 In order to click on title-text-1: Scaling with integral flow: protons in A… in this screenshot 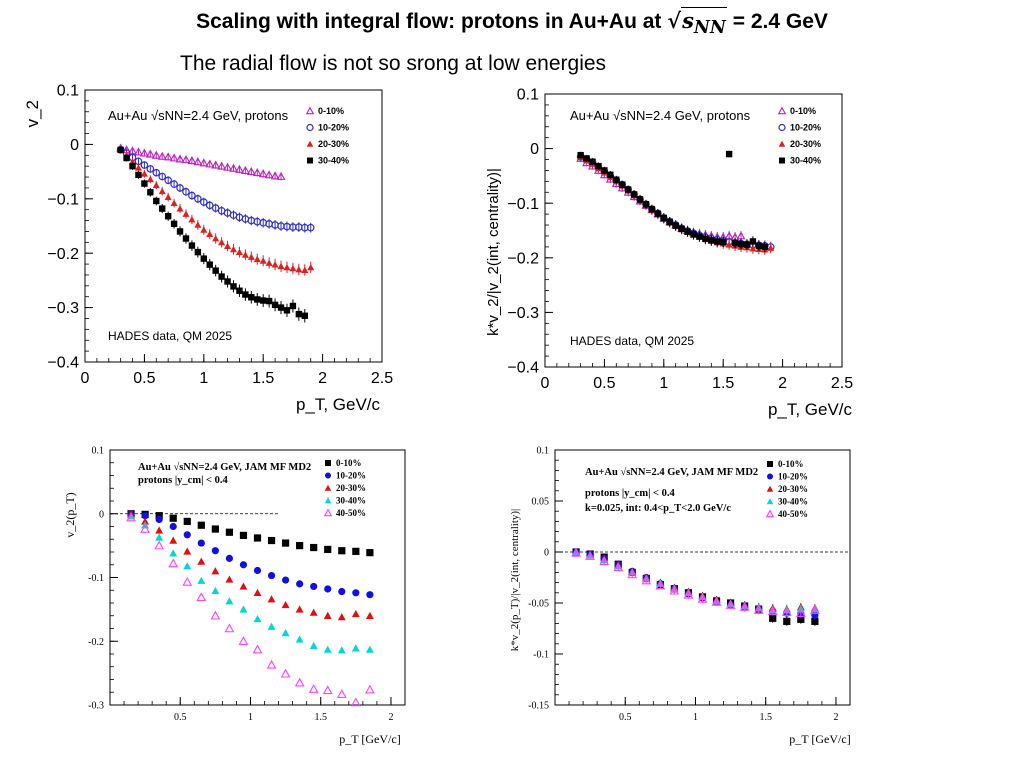, I will do `click(432, 21)`.